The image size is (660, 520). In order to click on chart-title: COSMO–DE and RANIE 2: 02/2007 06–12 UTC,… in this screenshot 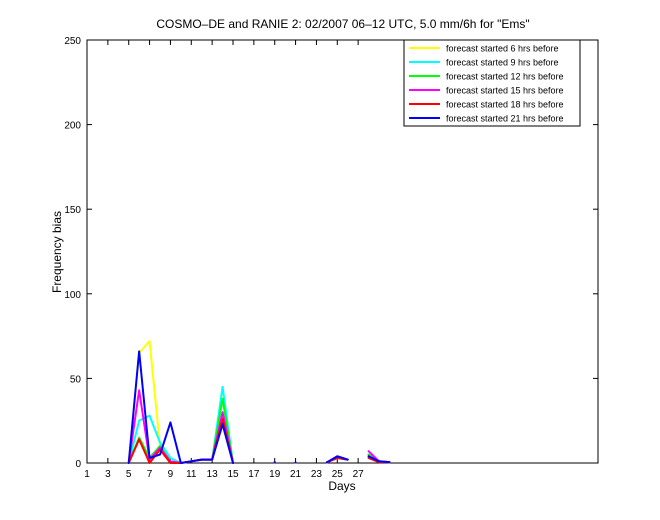, I will do `click(342, 24)`.